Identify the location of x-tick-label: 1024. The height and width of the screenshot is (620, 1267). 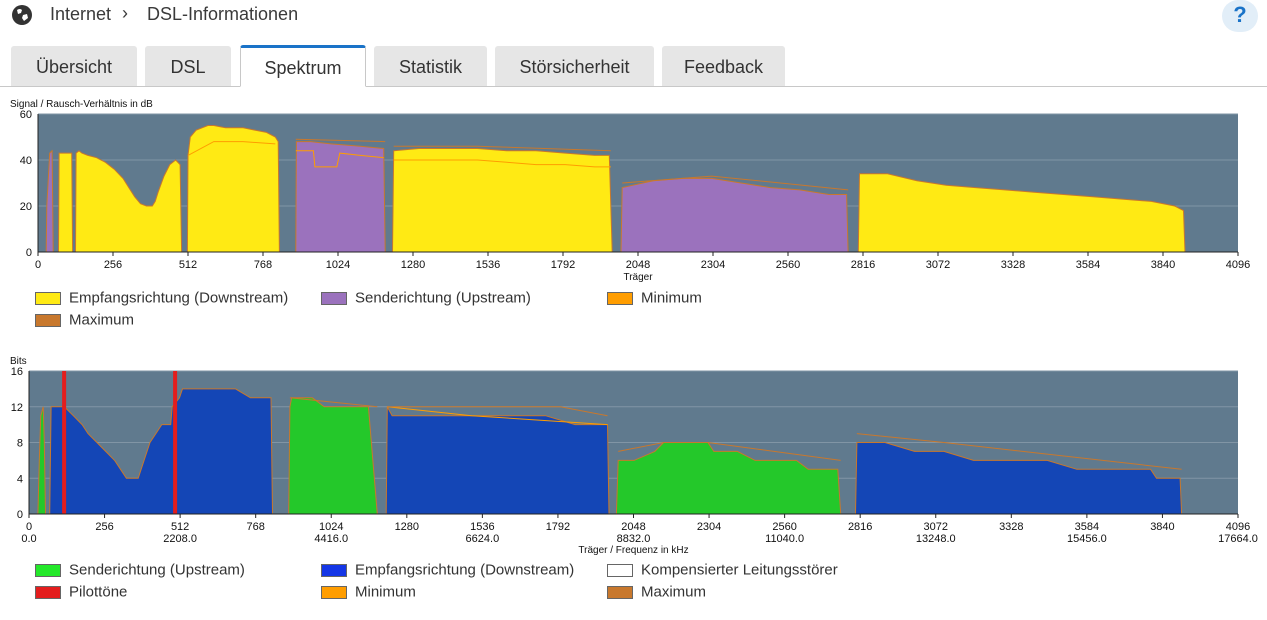
(338, 265).